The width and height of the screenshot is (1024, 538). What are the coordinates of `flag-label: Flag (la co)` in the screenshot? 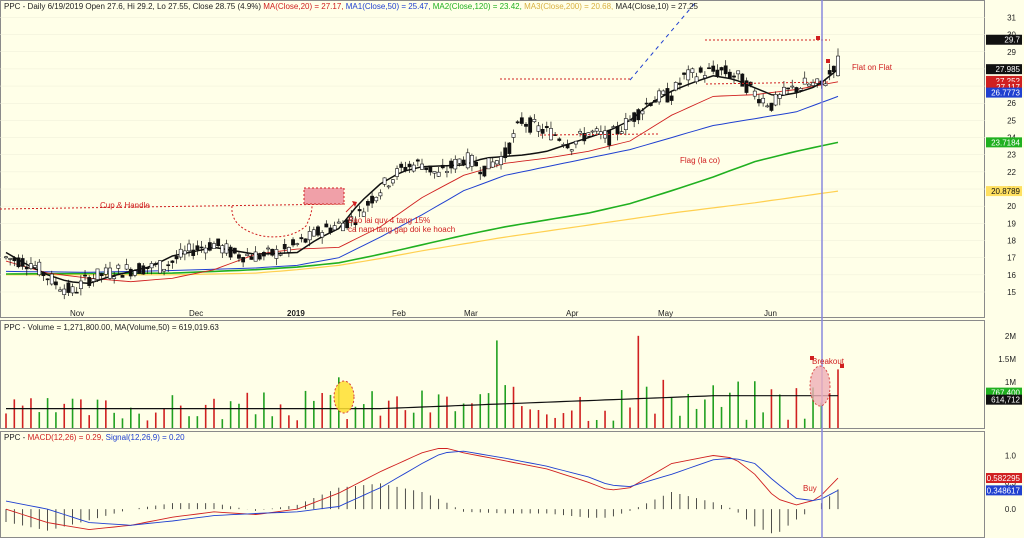 It's located at (700, 160).